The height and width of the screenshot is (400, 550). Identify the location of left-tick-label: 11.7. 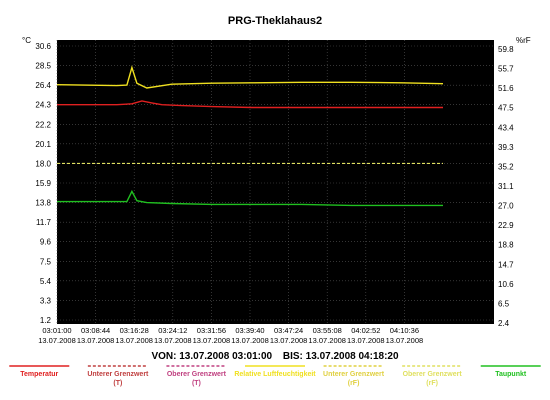
(44, 222).